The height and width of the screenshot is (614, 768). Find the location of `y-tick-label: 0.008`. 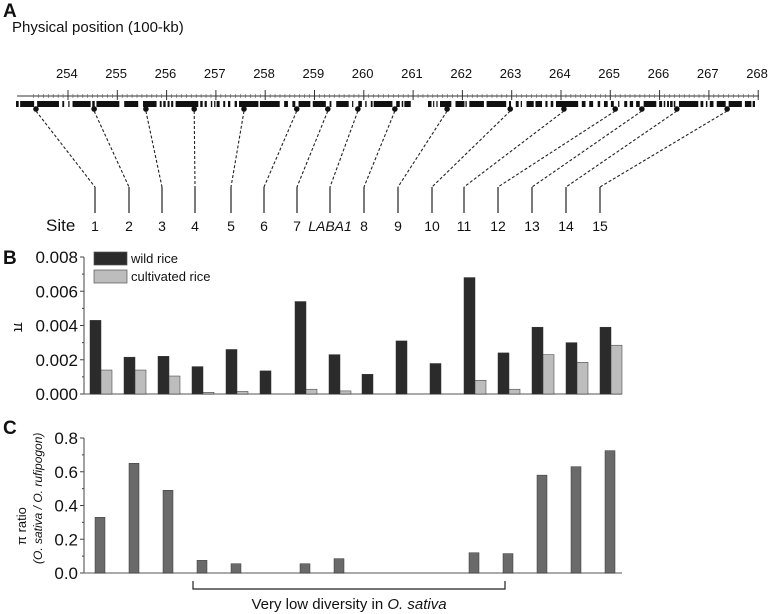

y-tick-label: 0.008 is located at coordinates (56, 257).